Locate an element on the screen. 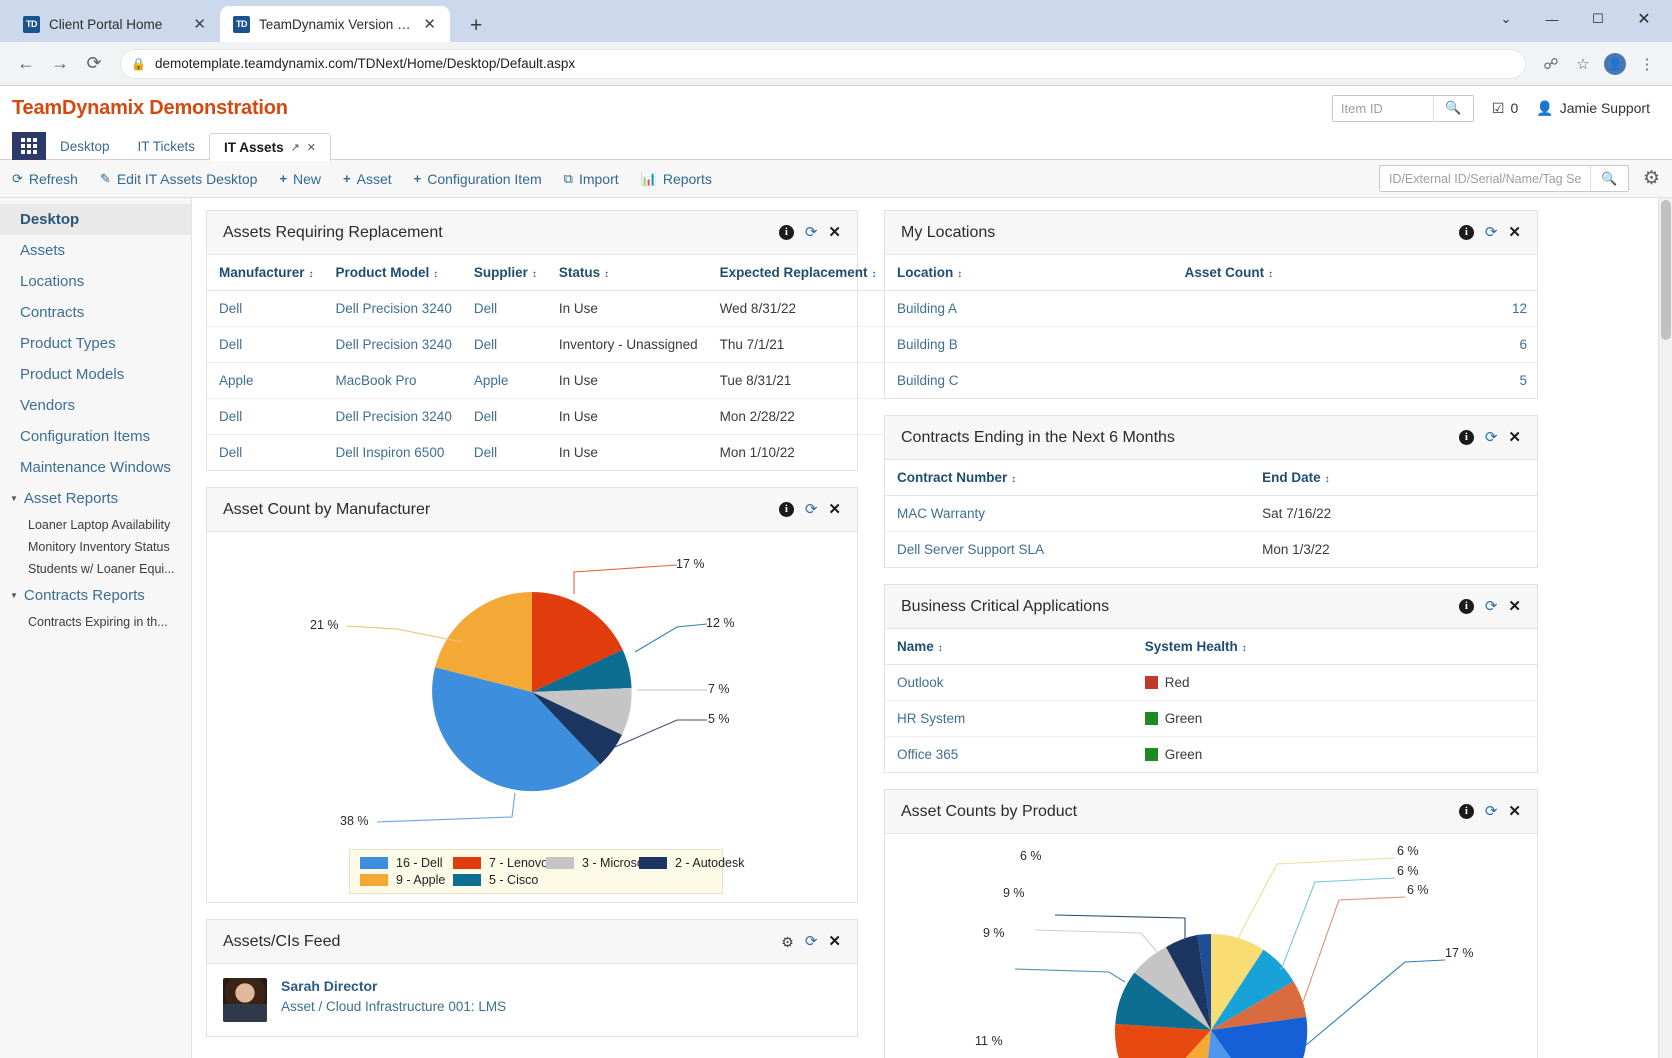 The width and height of the screenshot is (1672, 1058). chevron-down-icon: ⌄ is located at coordinates (1506, 18).